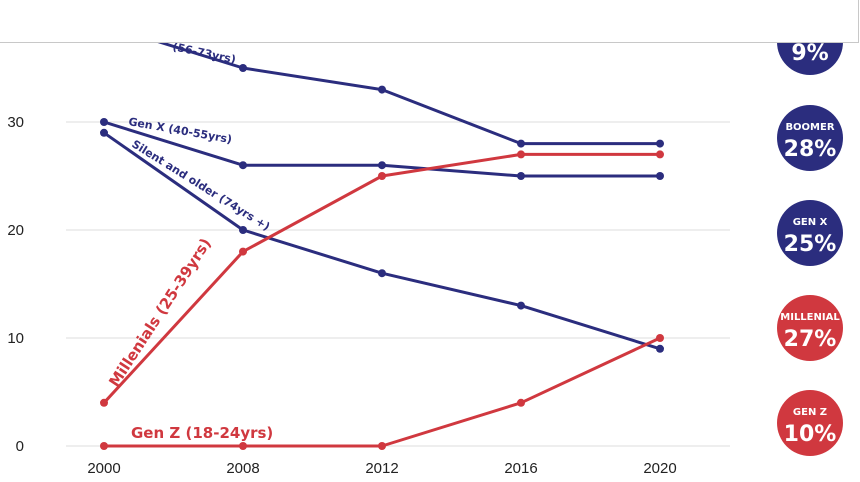 This screenshot has width=860, height=482. I want to click on x-axis: 2000 2008 2012 2016 2020, so click(381, 468).